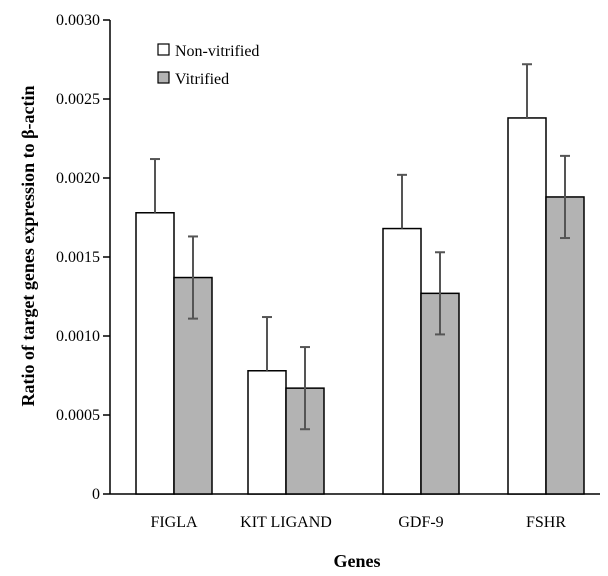  I want to click on y-tick-label: 0, so click(96, 494).